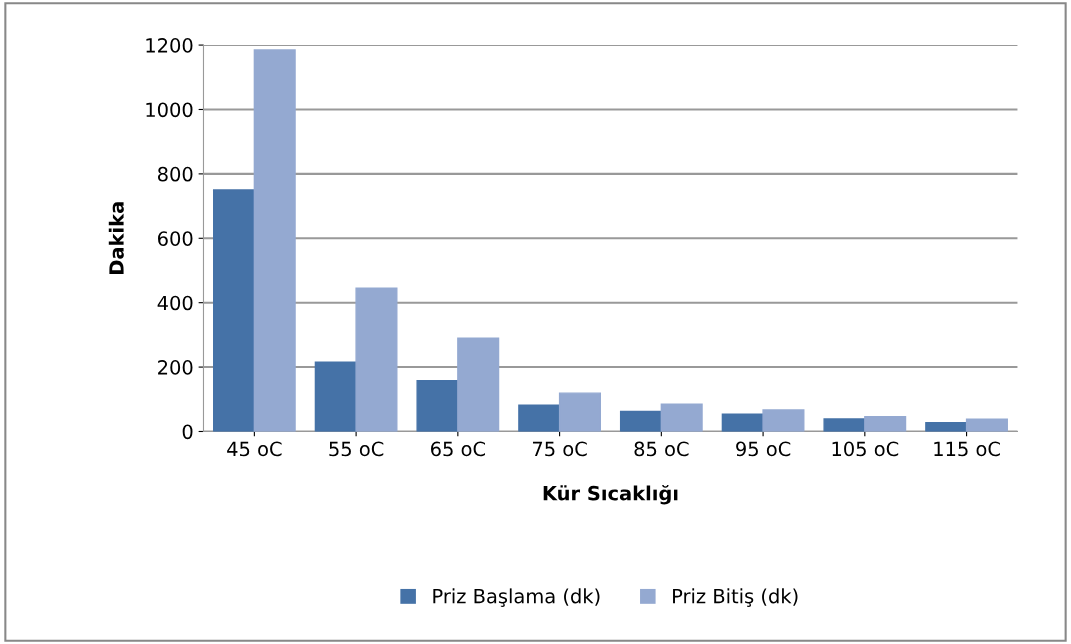 This screenshot has width=1071, height=644. What do you see at coordinates (175, 238) in the screenshot?
I see `y-tick-label: 600` at bounding box center [175, 238].